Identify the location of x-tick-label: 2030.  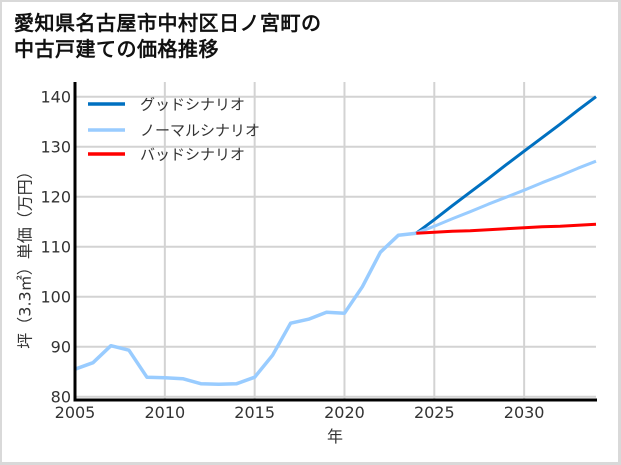
(524, 412).